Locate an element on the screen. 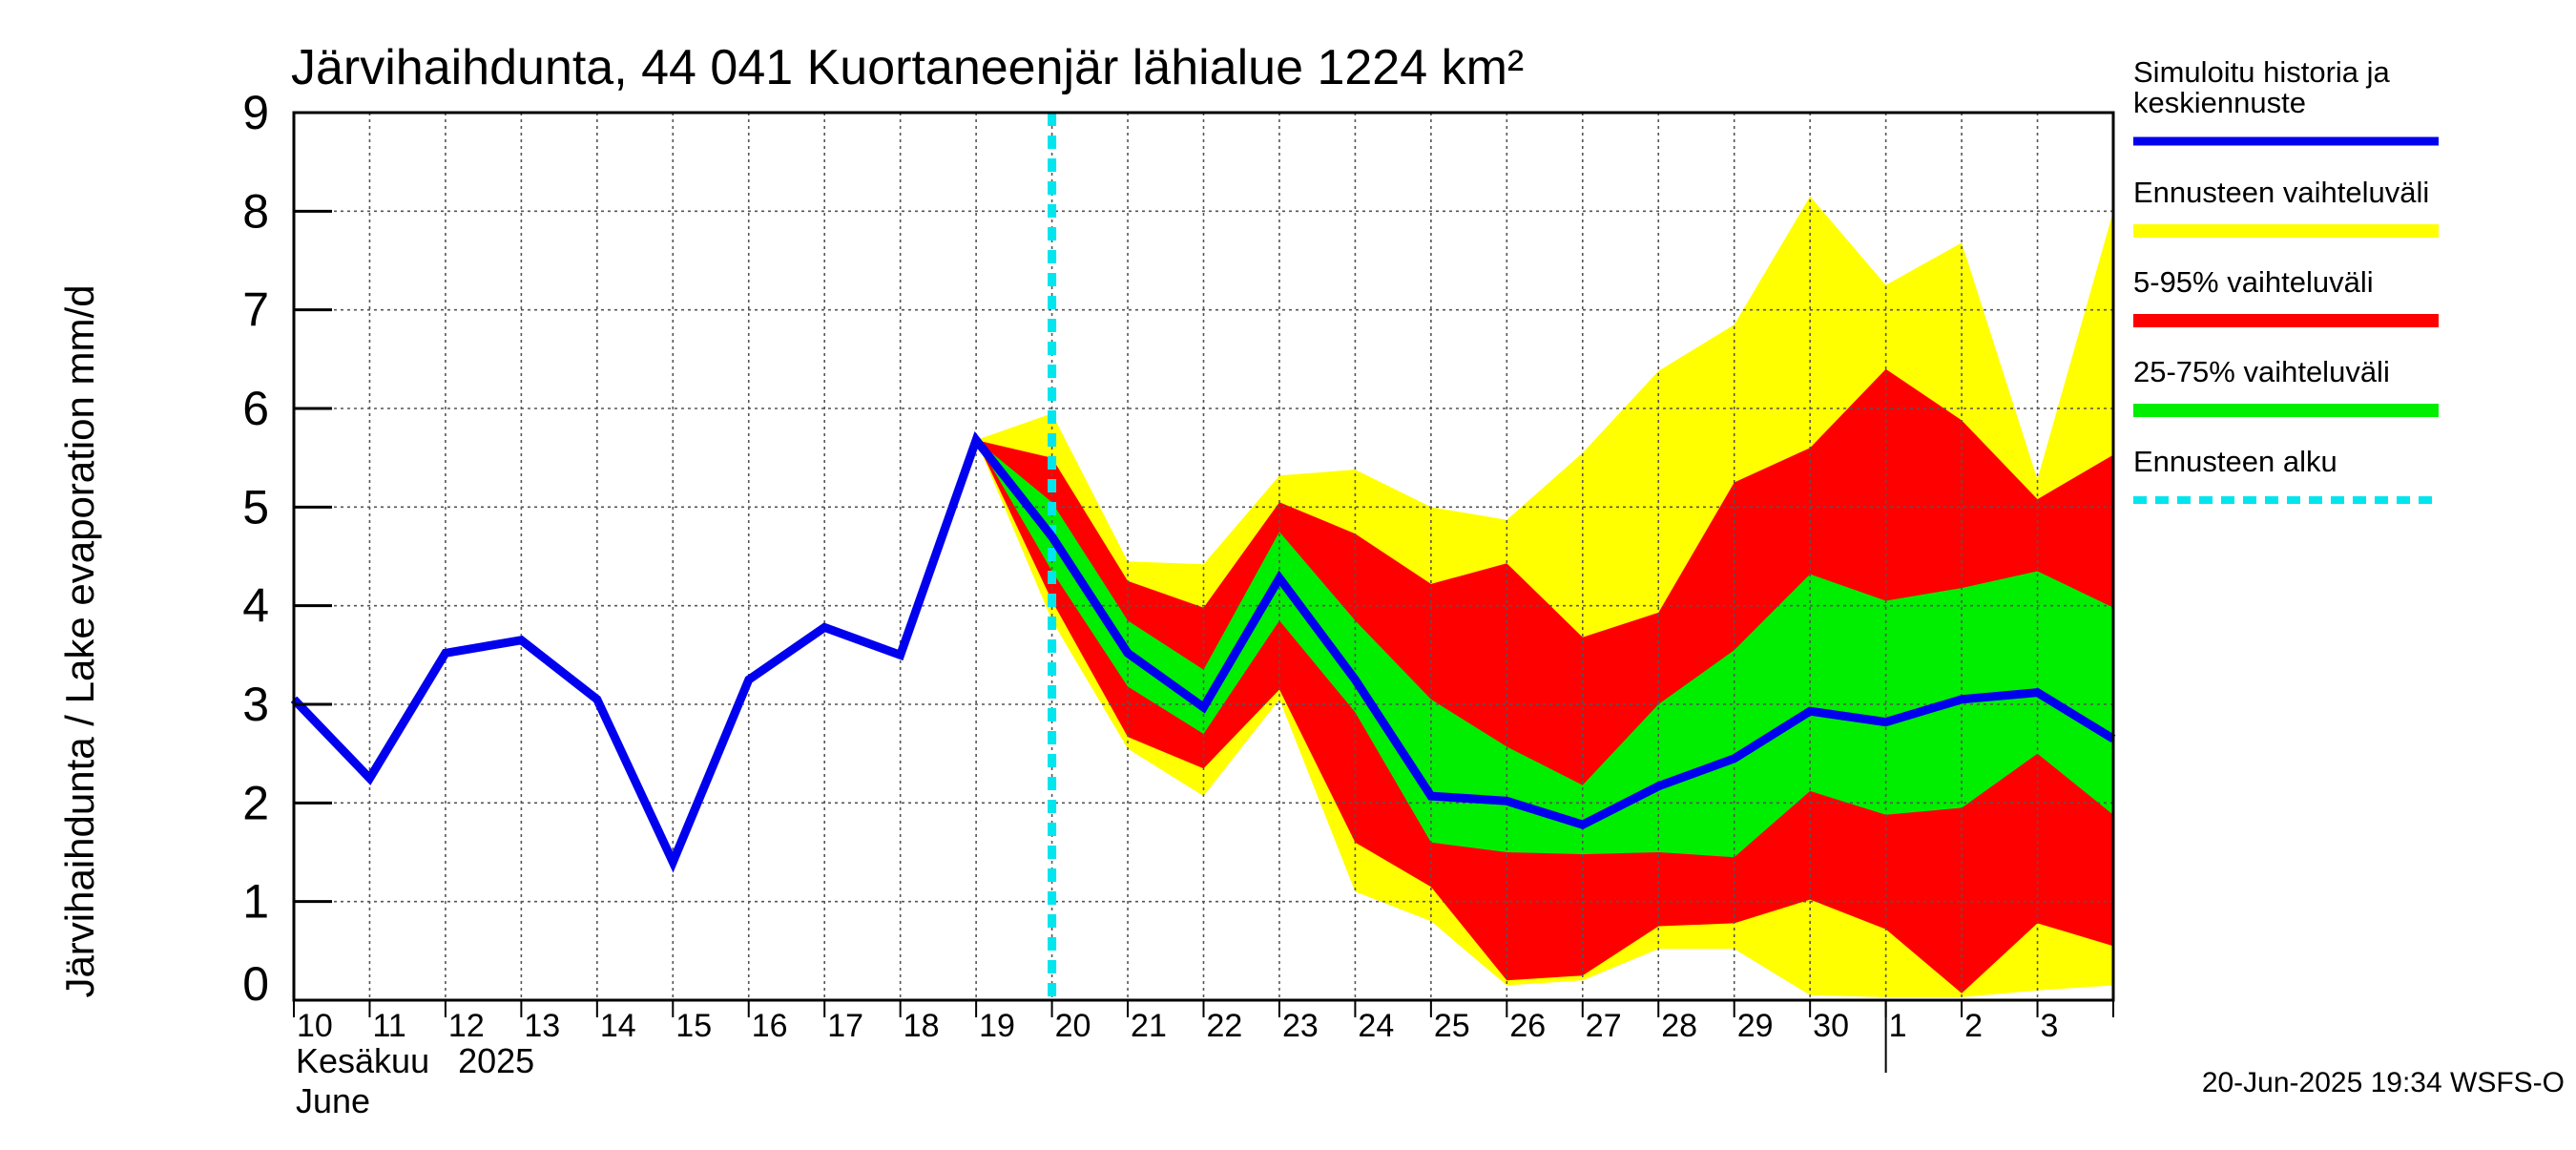 This screenshot has width=2576, height=1150. y-tick-label: 4 is located at coordinates (255, 606).